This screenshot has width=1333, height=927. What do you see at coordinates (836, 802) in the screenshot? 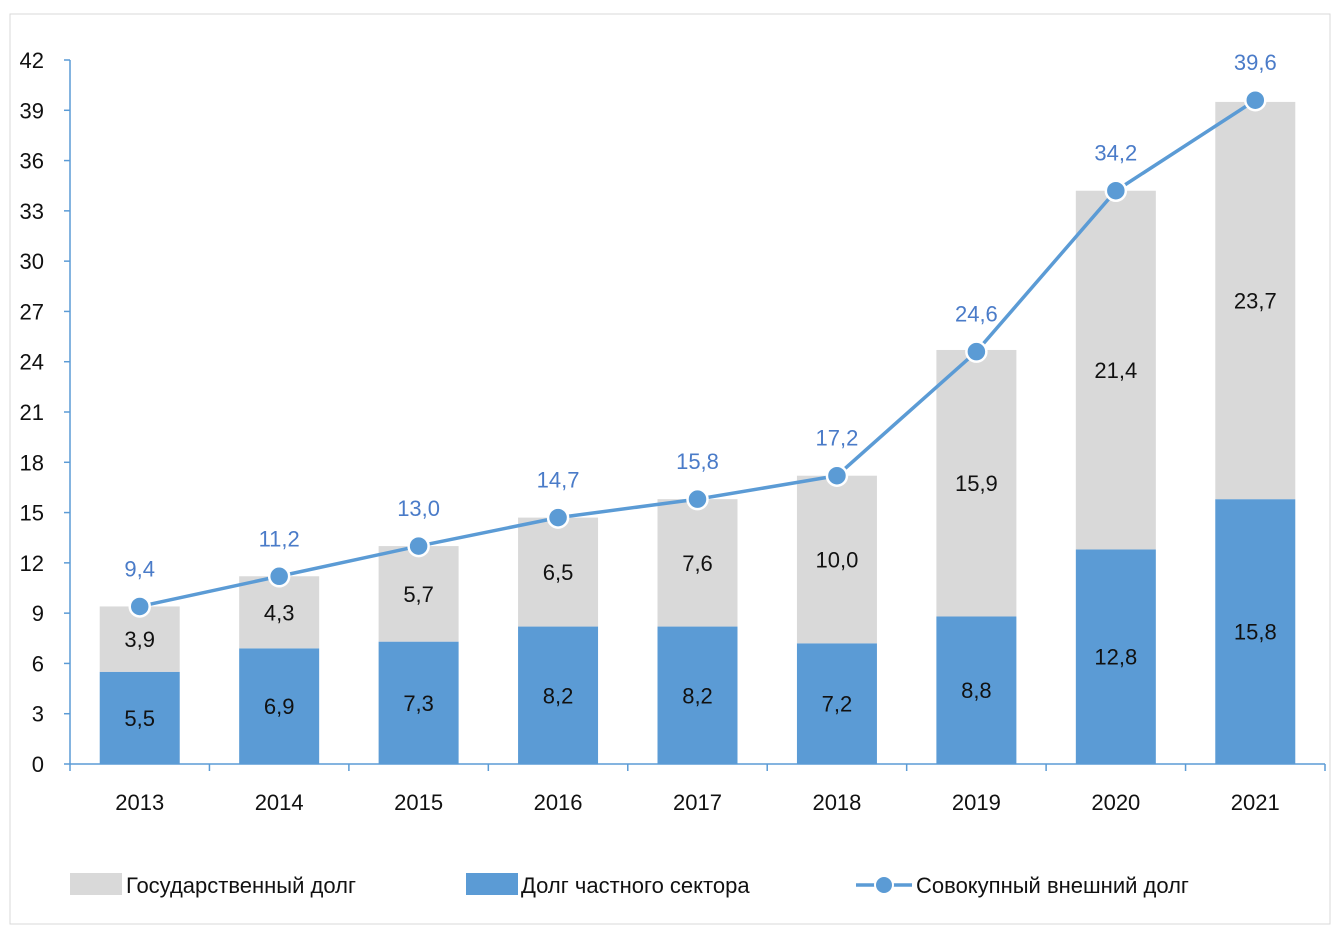
I see `x-tick-label: 2018` at bounding box center [836, 802].